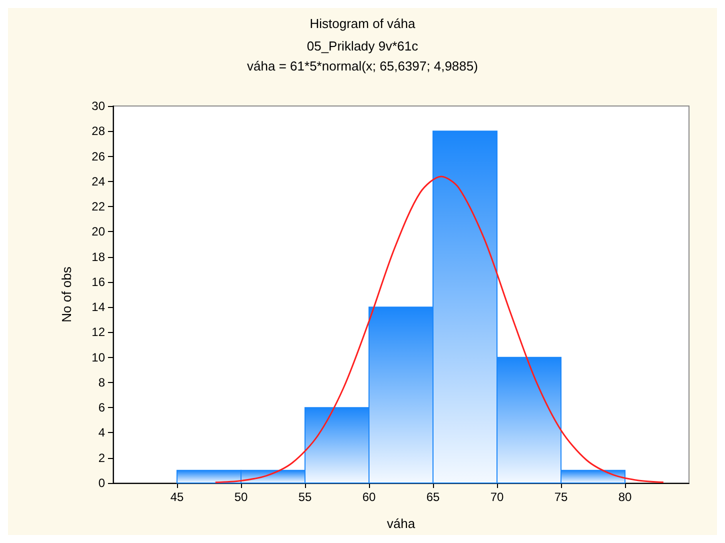 Image resolution: width=725 pixels, height=543 pixels. Describe the element at coordinates (99, 231) in the screenshot. I see `y-tick-label: 20` at that location.